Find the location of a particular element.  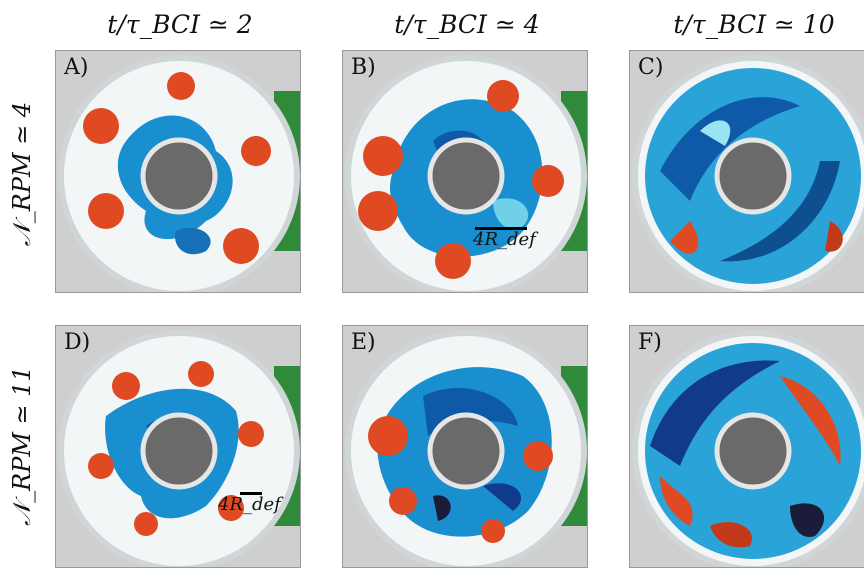

column-header-1: t/τ_BCI ≃ 2 is located at coordinates (180, 24).